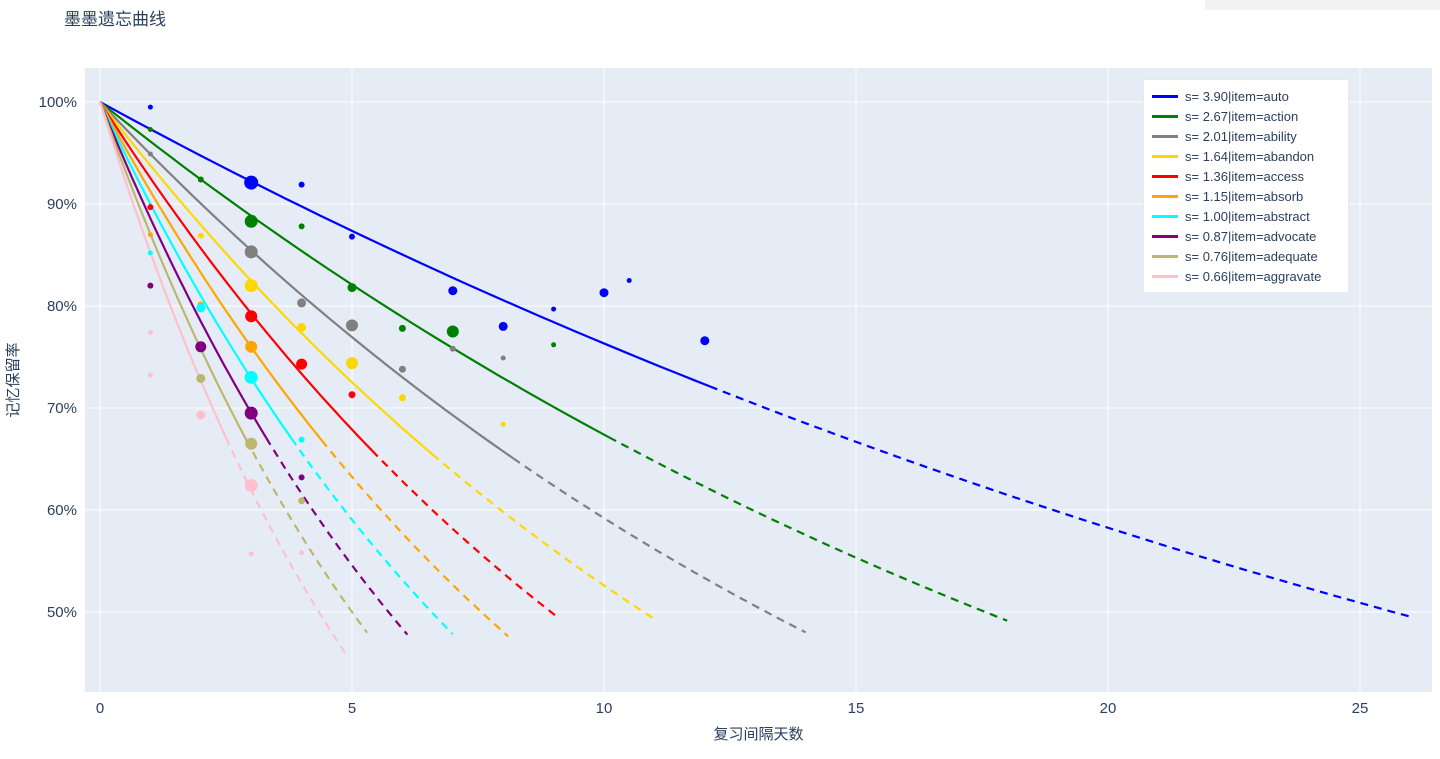 The height and width of the screenshot is (759, 1440). I want to click on legend-item-ability: s= 2.01|item=ability, so click(1246, 136).